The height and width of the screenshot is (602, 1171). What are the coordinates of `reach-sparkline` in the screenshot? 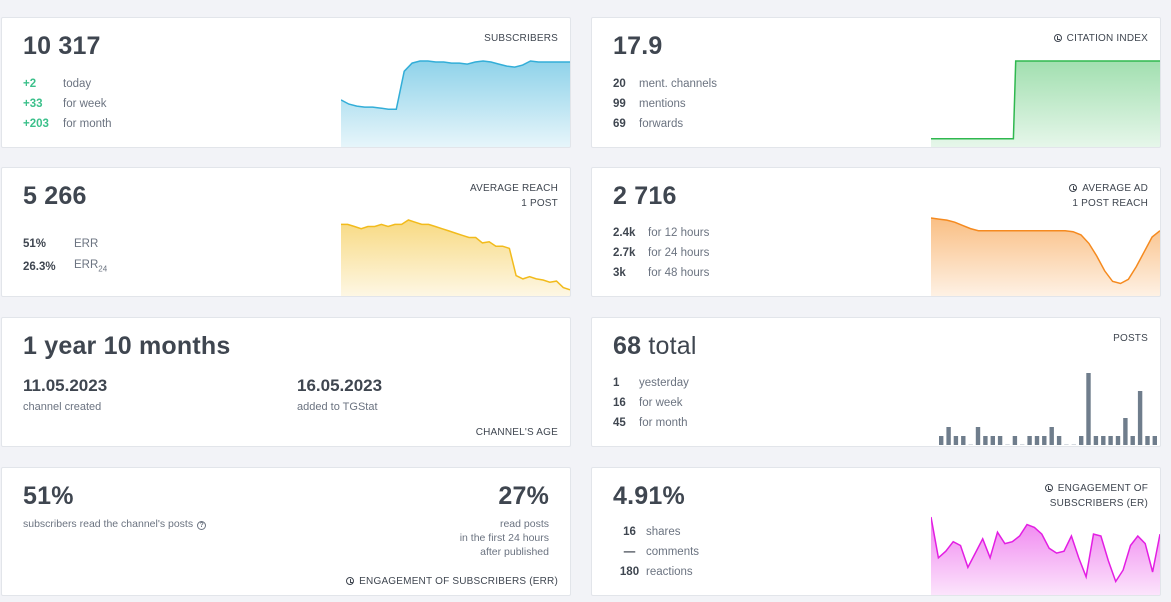 It's located at (455, 256).